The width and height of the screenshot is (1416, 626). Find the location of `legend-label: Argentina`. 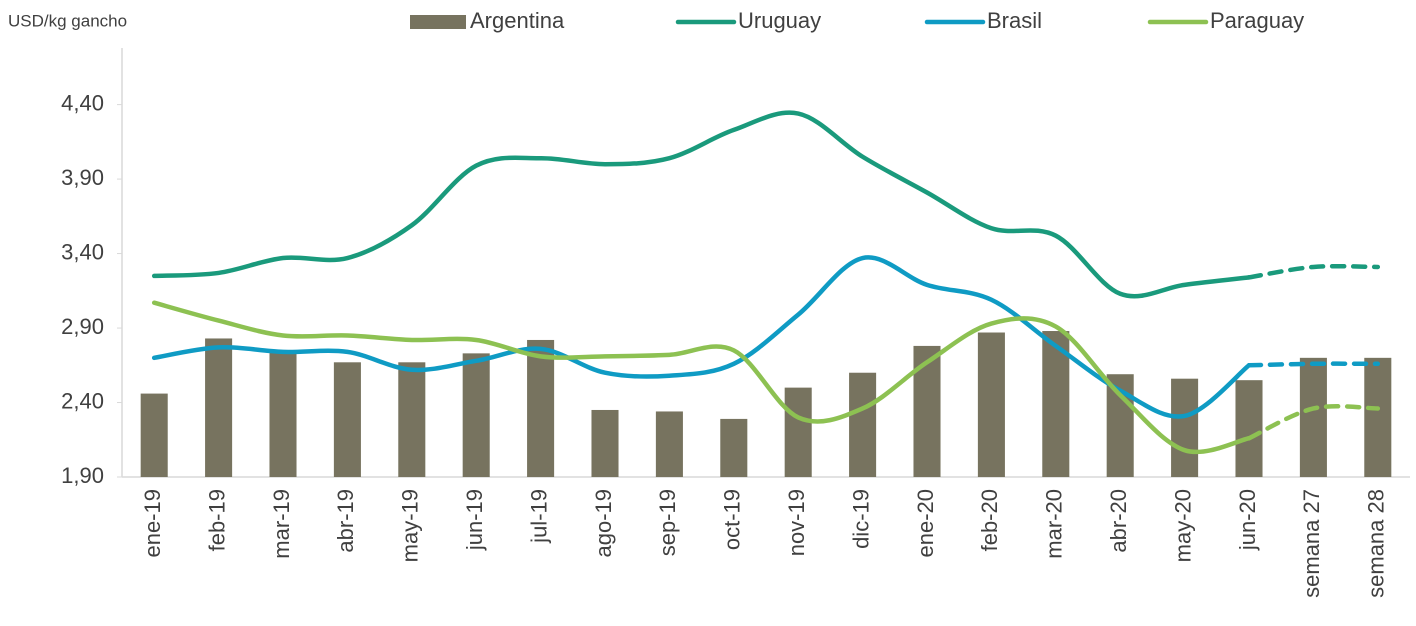

legend-label: Argentina is located at coordinates (517, 20).